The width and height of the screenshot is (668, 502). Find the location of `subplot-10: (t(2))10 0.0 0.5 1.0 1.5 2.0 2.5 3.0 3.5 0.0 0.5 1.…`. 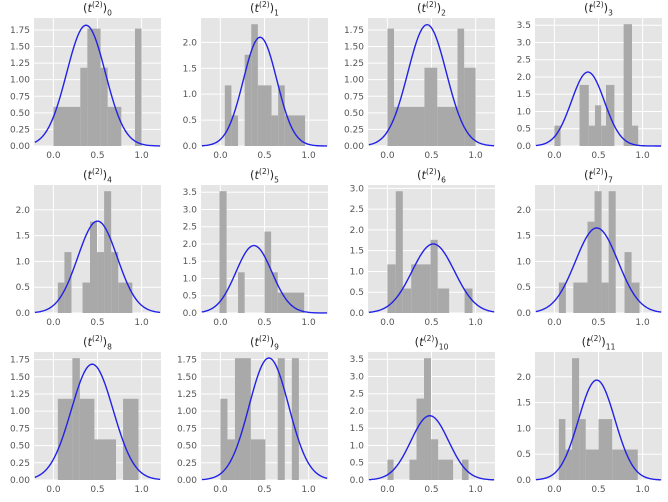

subplot-10: (t(2))10 0.0 0.5 1.0 1.5 2.0 2.5 3.0 3.5 0.0 0.5 1.… is located at coordinates (417, 417).